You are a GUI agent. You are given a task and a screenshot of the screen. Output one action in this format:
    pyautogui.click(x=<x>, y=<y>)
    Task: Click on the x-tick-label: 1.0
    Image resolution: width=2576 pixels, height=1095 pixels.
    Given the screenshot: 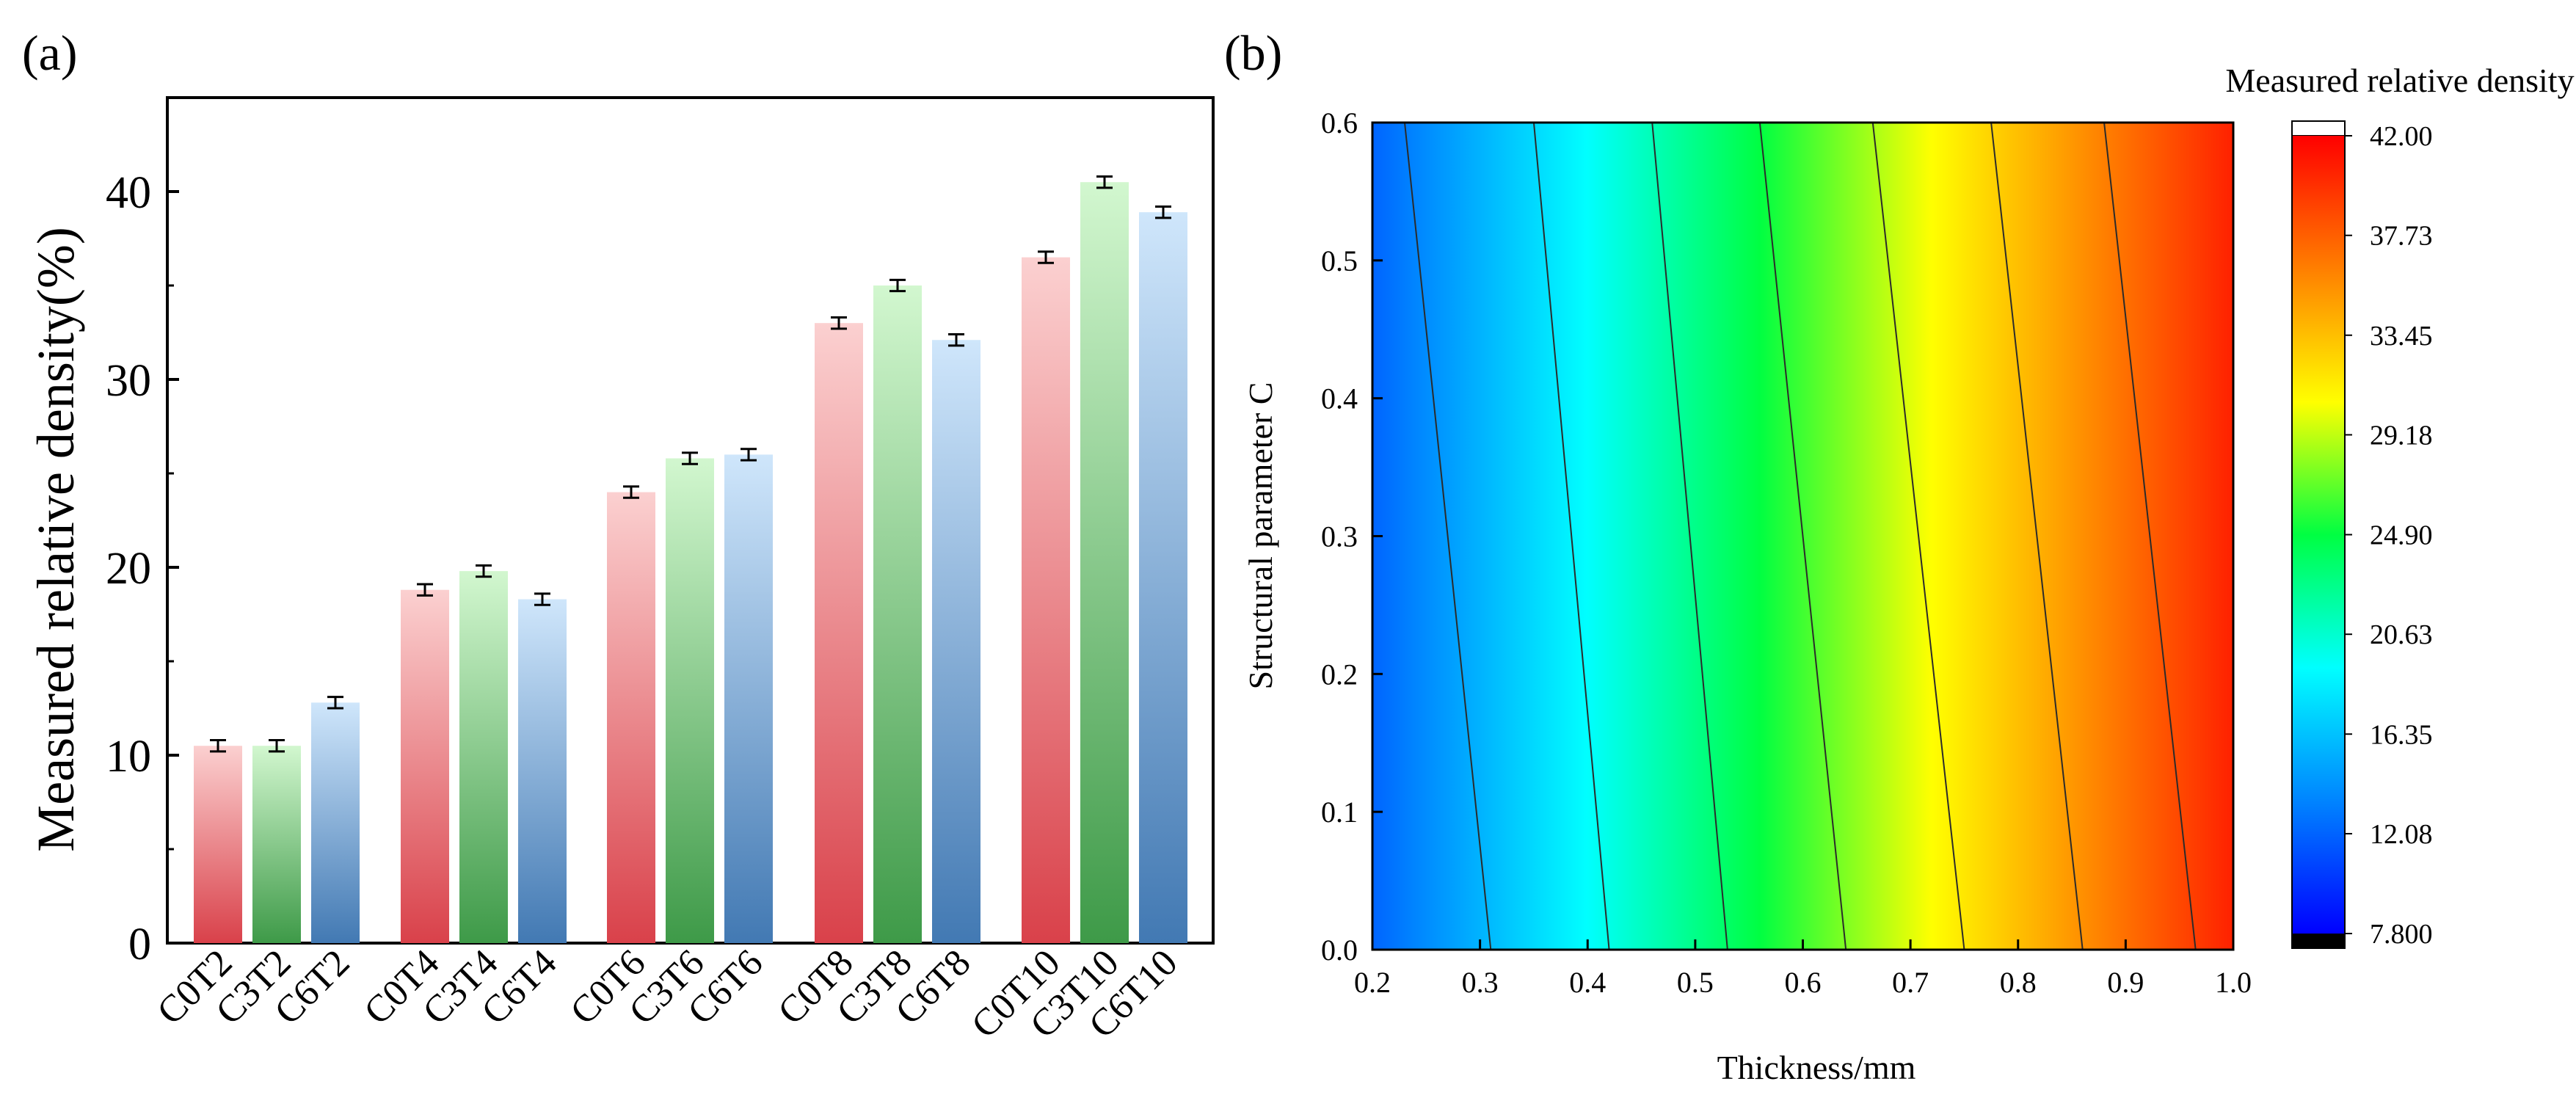 What is the action you would take?
    pyautogui.click(x=2233, y=982)
    